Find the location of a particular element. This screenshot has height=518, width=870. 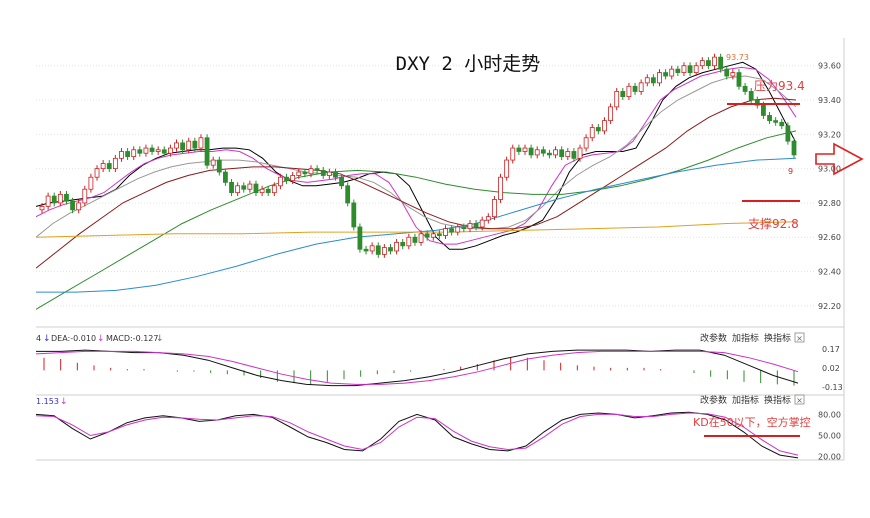

y-tick-label: 93.00 is located at coordinates (829, 169).